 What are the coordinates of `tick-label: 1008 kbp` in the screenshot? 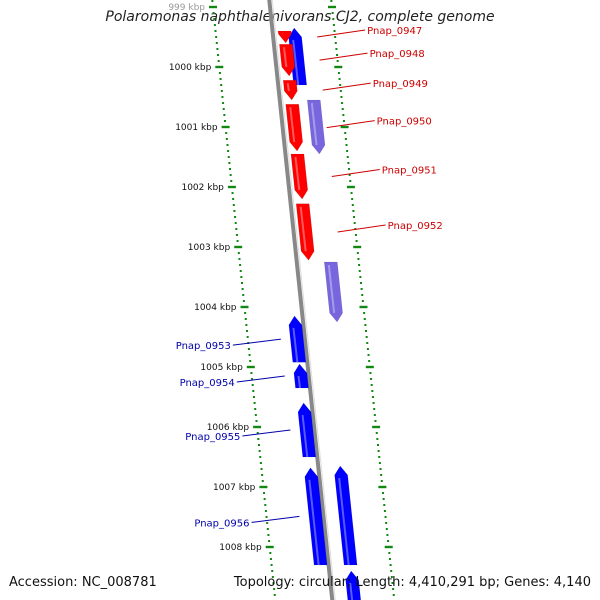 It's located at (240, 548).